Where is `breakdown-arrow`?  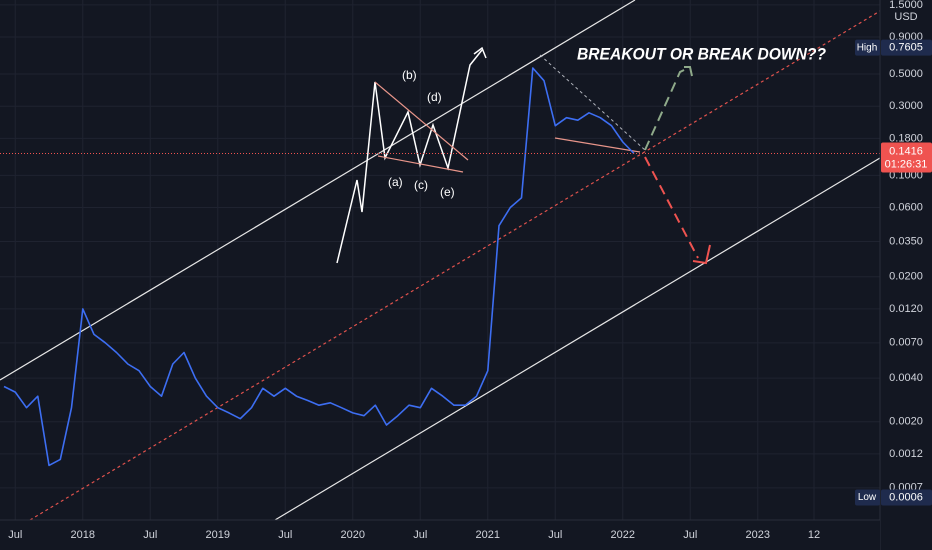 breakdown-arrow is located at coordinates (701, 254).